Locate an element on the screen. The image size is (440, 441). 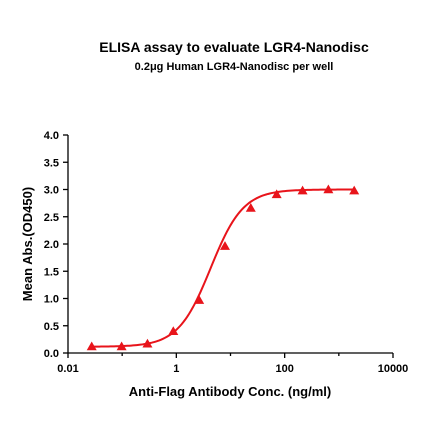
y-tick-label: 0.5 is located at coordinates (51, 327).